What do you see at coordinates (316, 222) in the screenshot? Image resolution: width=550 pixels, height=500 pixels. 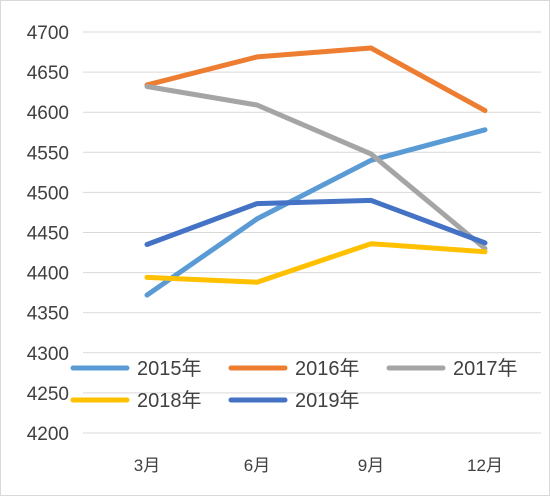 I see `series-line-2019年` at bounding box center [316, 222].